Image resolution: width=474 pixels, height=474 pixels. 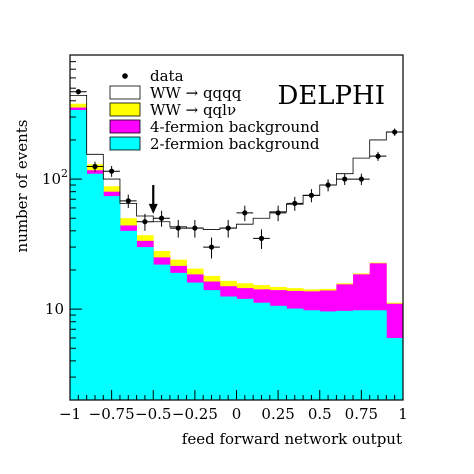 What do you see at coordinates (153, 208) in the screenshot?
I see `arrow-head` at bounding box center [153, 208].